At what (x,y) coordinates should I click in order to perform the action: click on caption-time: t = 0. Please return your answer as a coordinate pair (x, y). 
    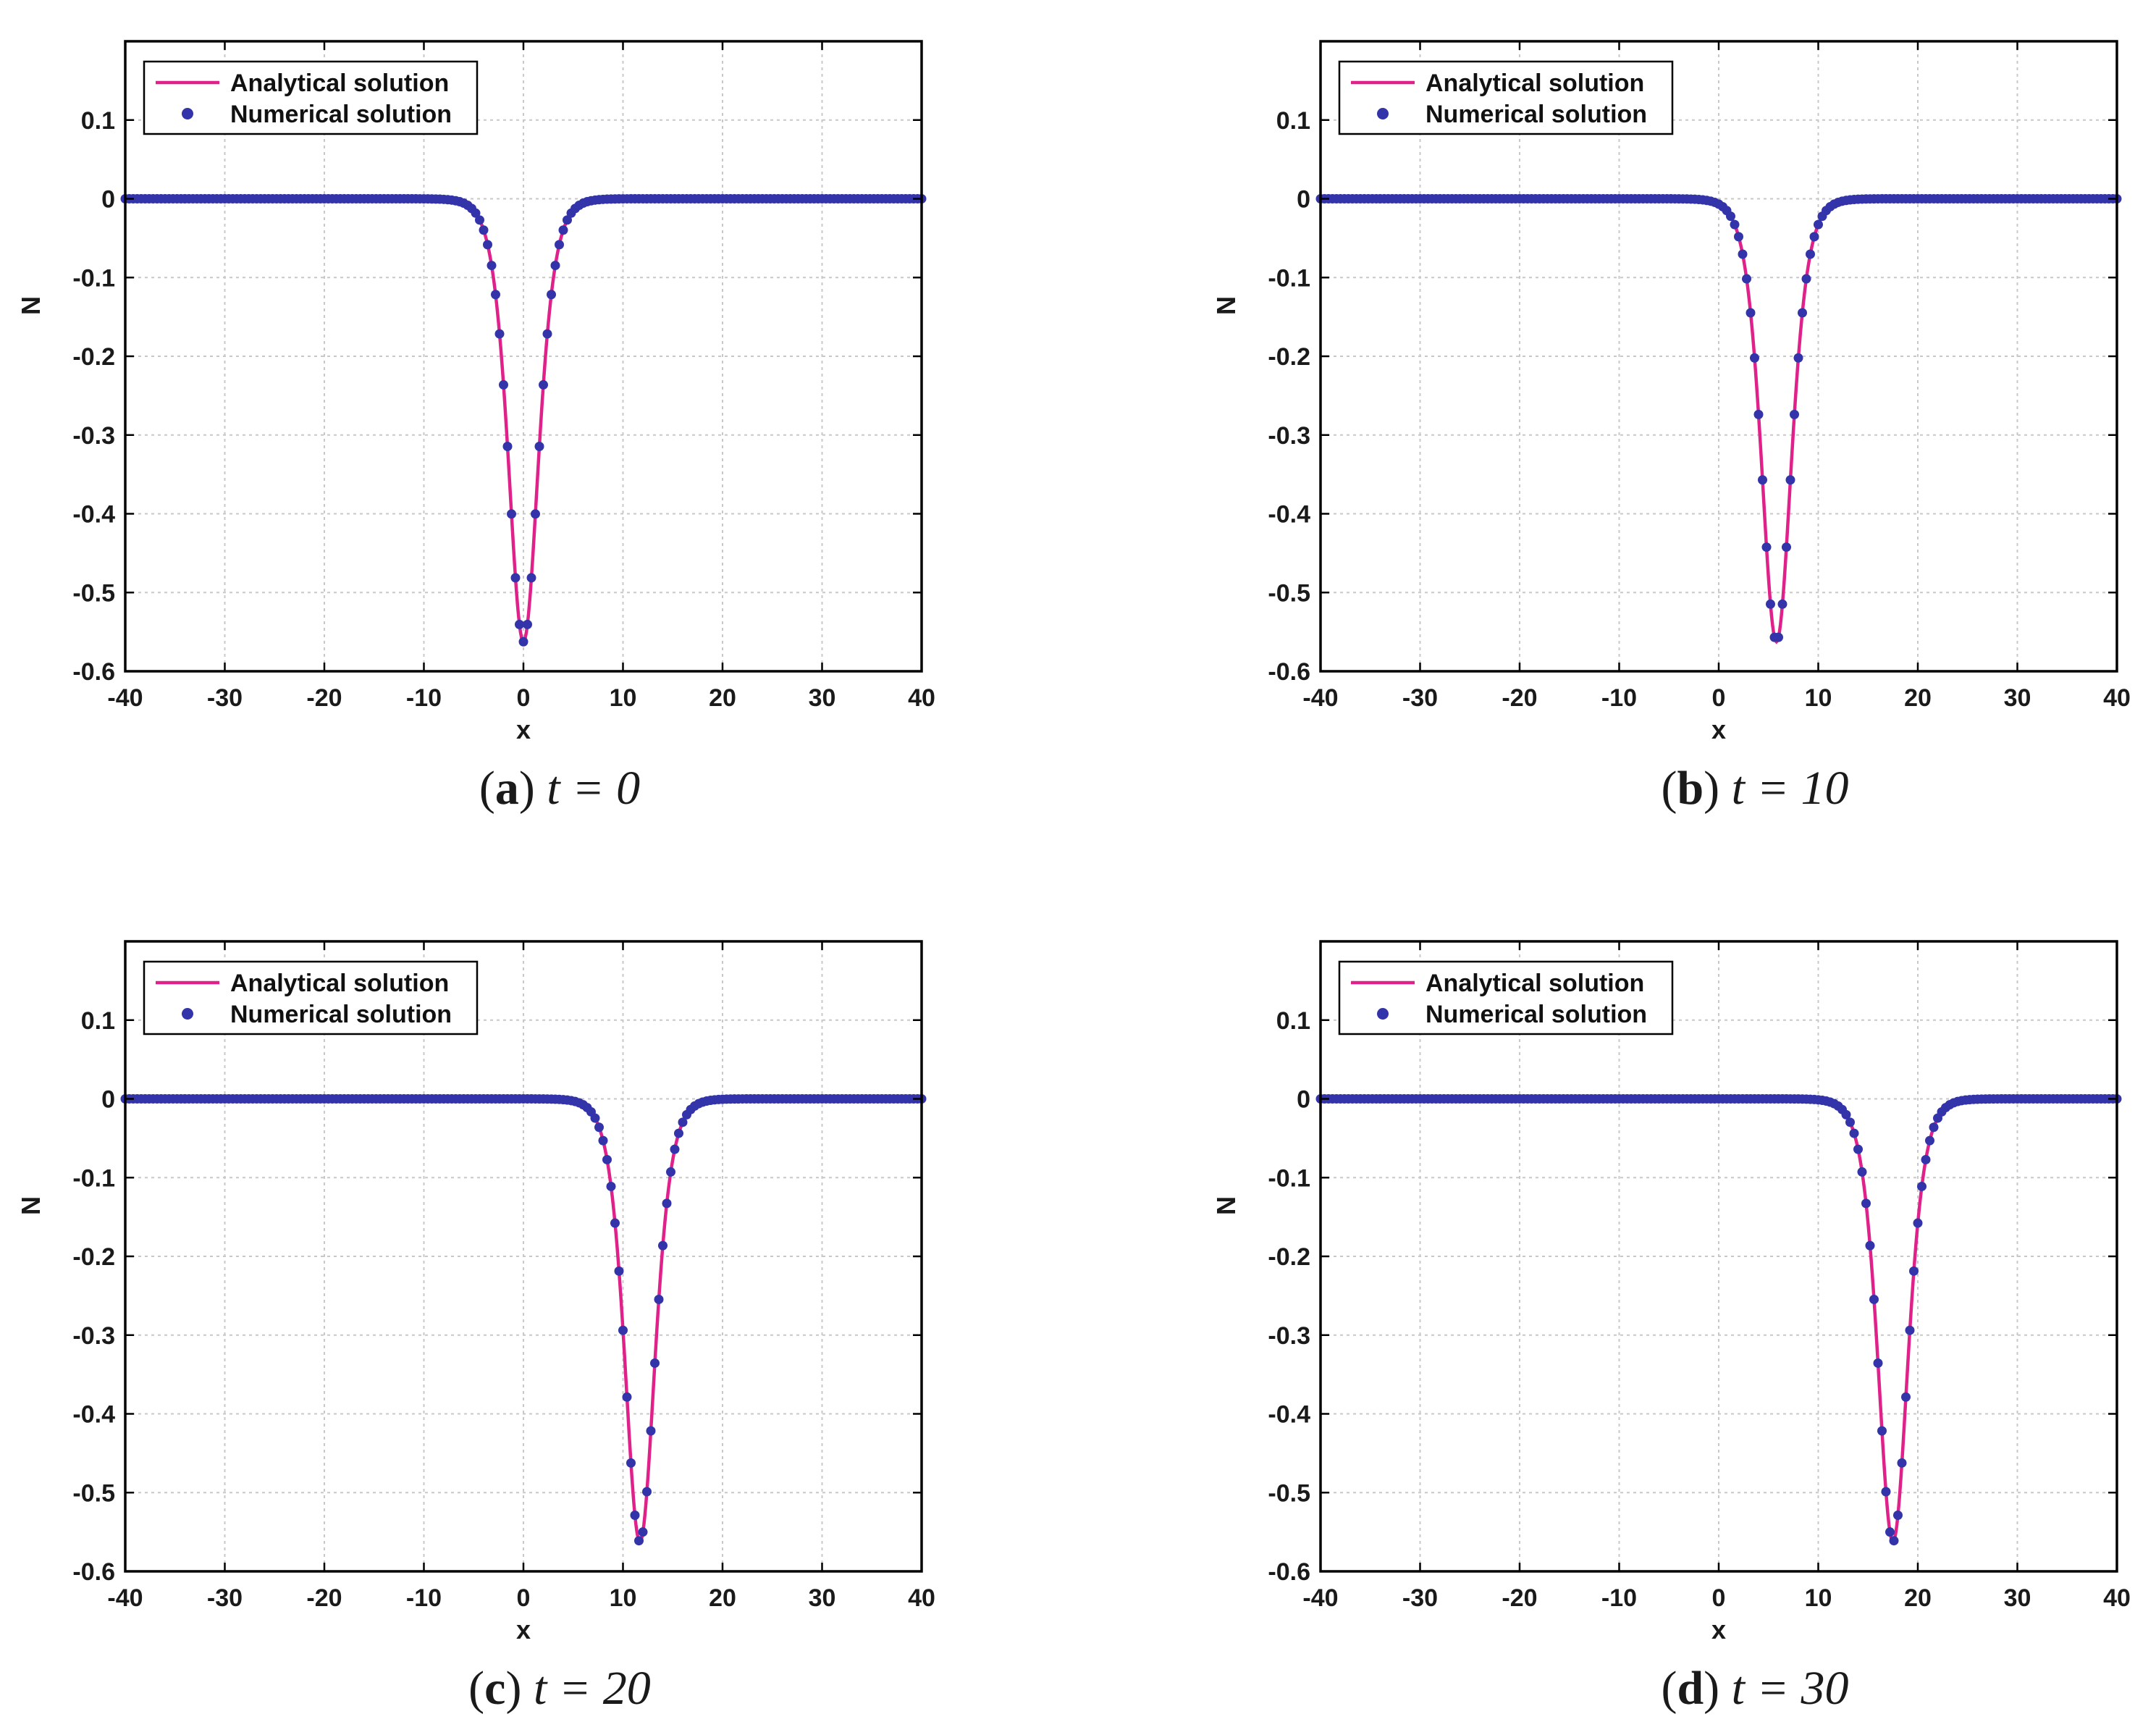
    Looking at the image, I should click on (593, 788).